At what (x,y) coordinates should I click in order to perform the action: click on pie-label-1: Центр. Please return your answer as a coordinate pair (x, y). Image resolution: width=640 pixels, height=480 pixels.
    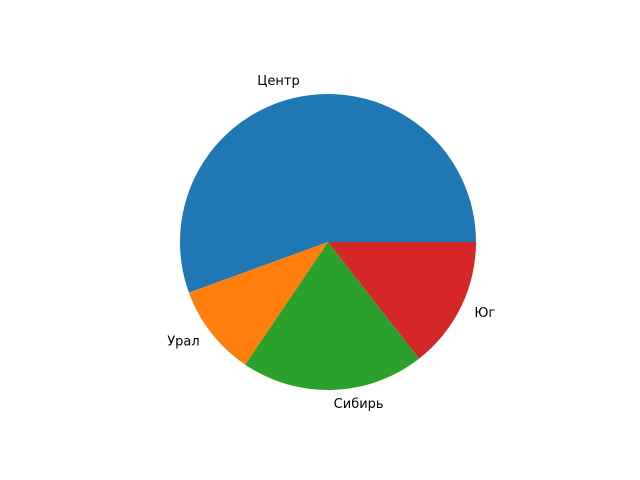
    Looking at the image, I should click on (278, 81).